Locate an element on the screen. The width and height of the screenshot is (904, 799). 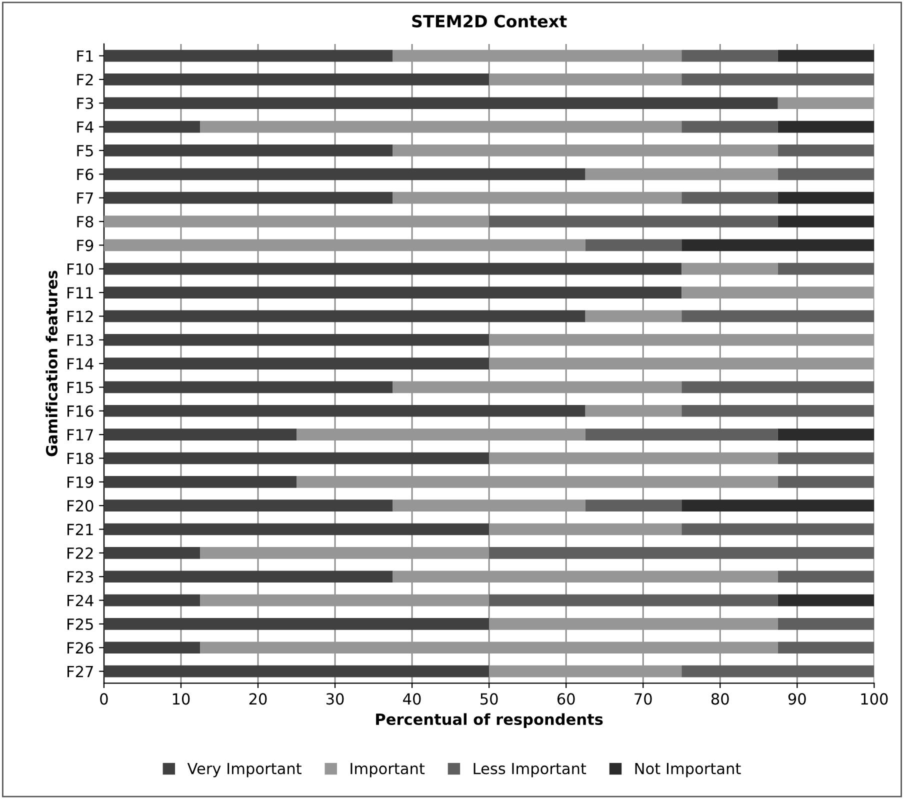
y-tick-label: F8 is located at coordinates (85, 222).